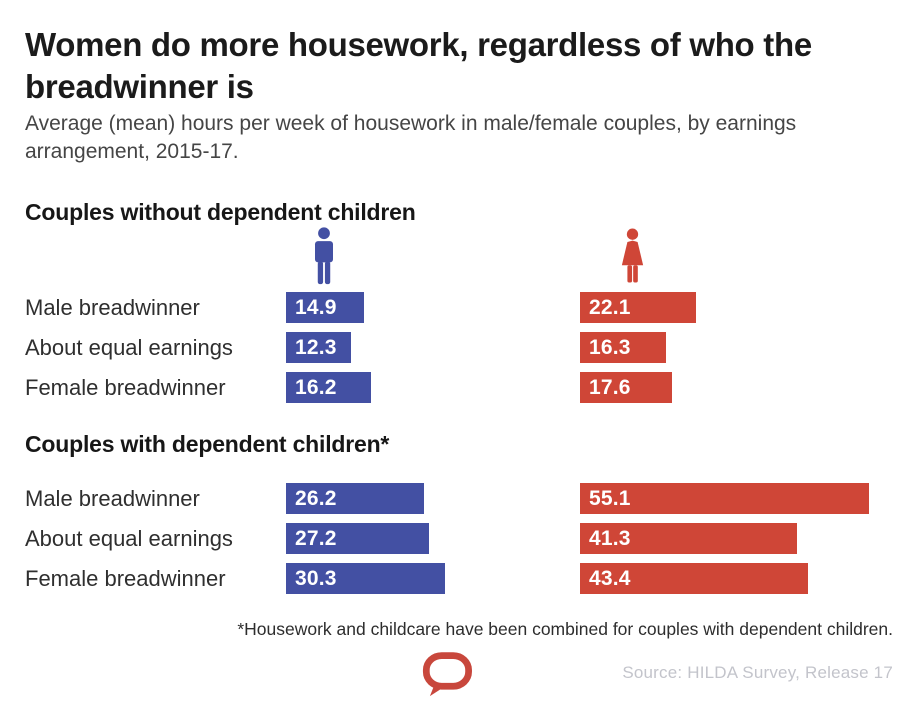  Describe the element at coordinates (610, 387) in the screenshot. I see `bar-value-label: 17.6` at that location.